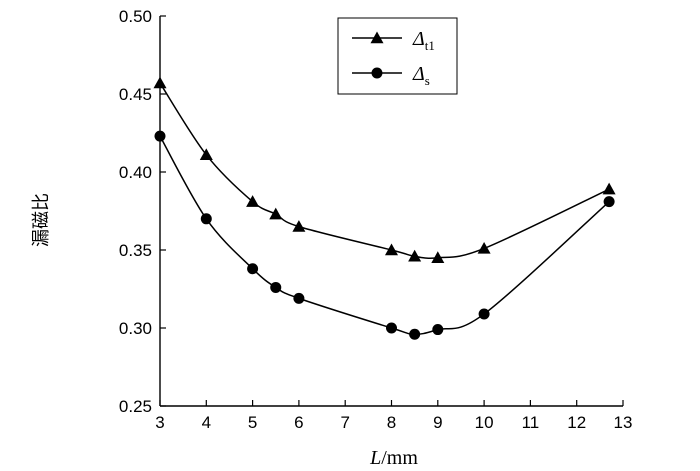 Image resolution: width=700 pixels, height=471 pixels. Describe the element at coordinates (41, 220) in the screenshot. I see `y-axis-label: 漏磁比` at that location.